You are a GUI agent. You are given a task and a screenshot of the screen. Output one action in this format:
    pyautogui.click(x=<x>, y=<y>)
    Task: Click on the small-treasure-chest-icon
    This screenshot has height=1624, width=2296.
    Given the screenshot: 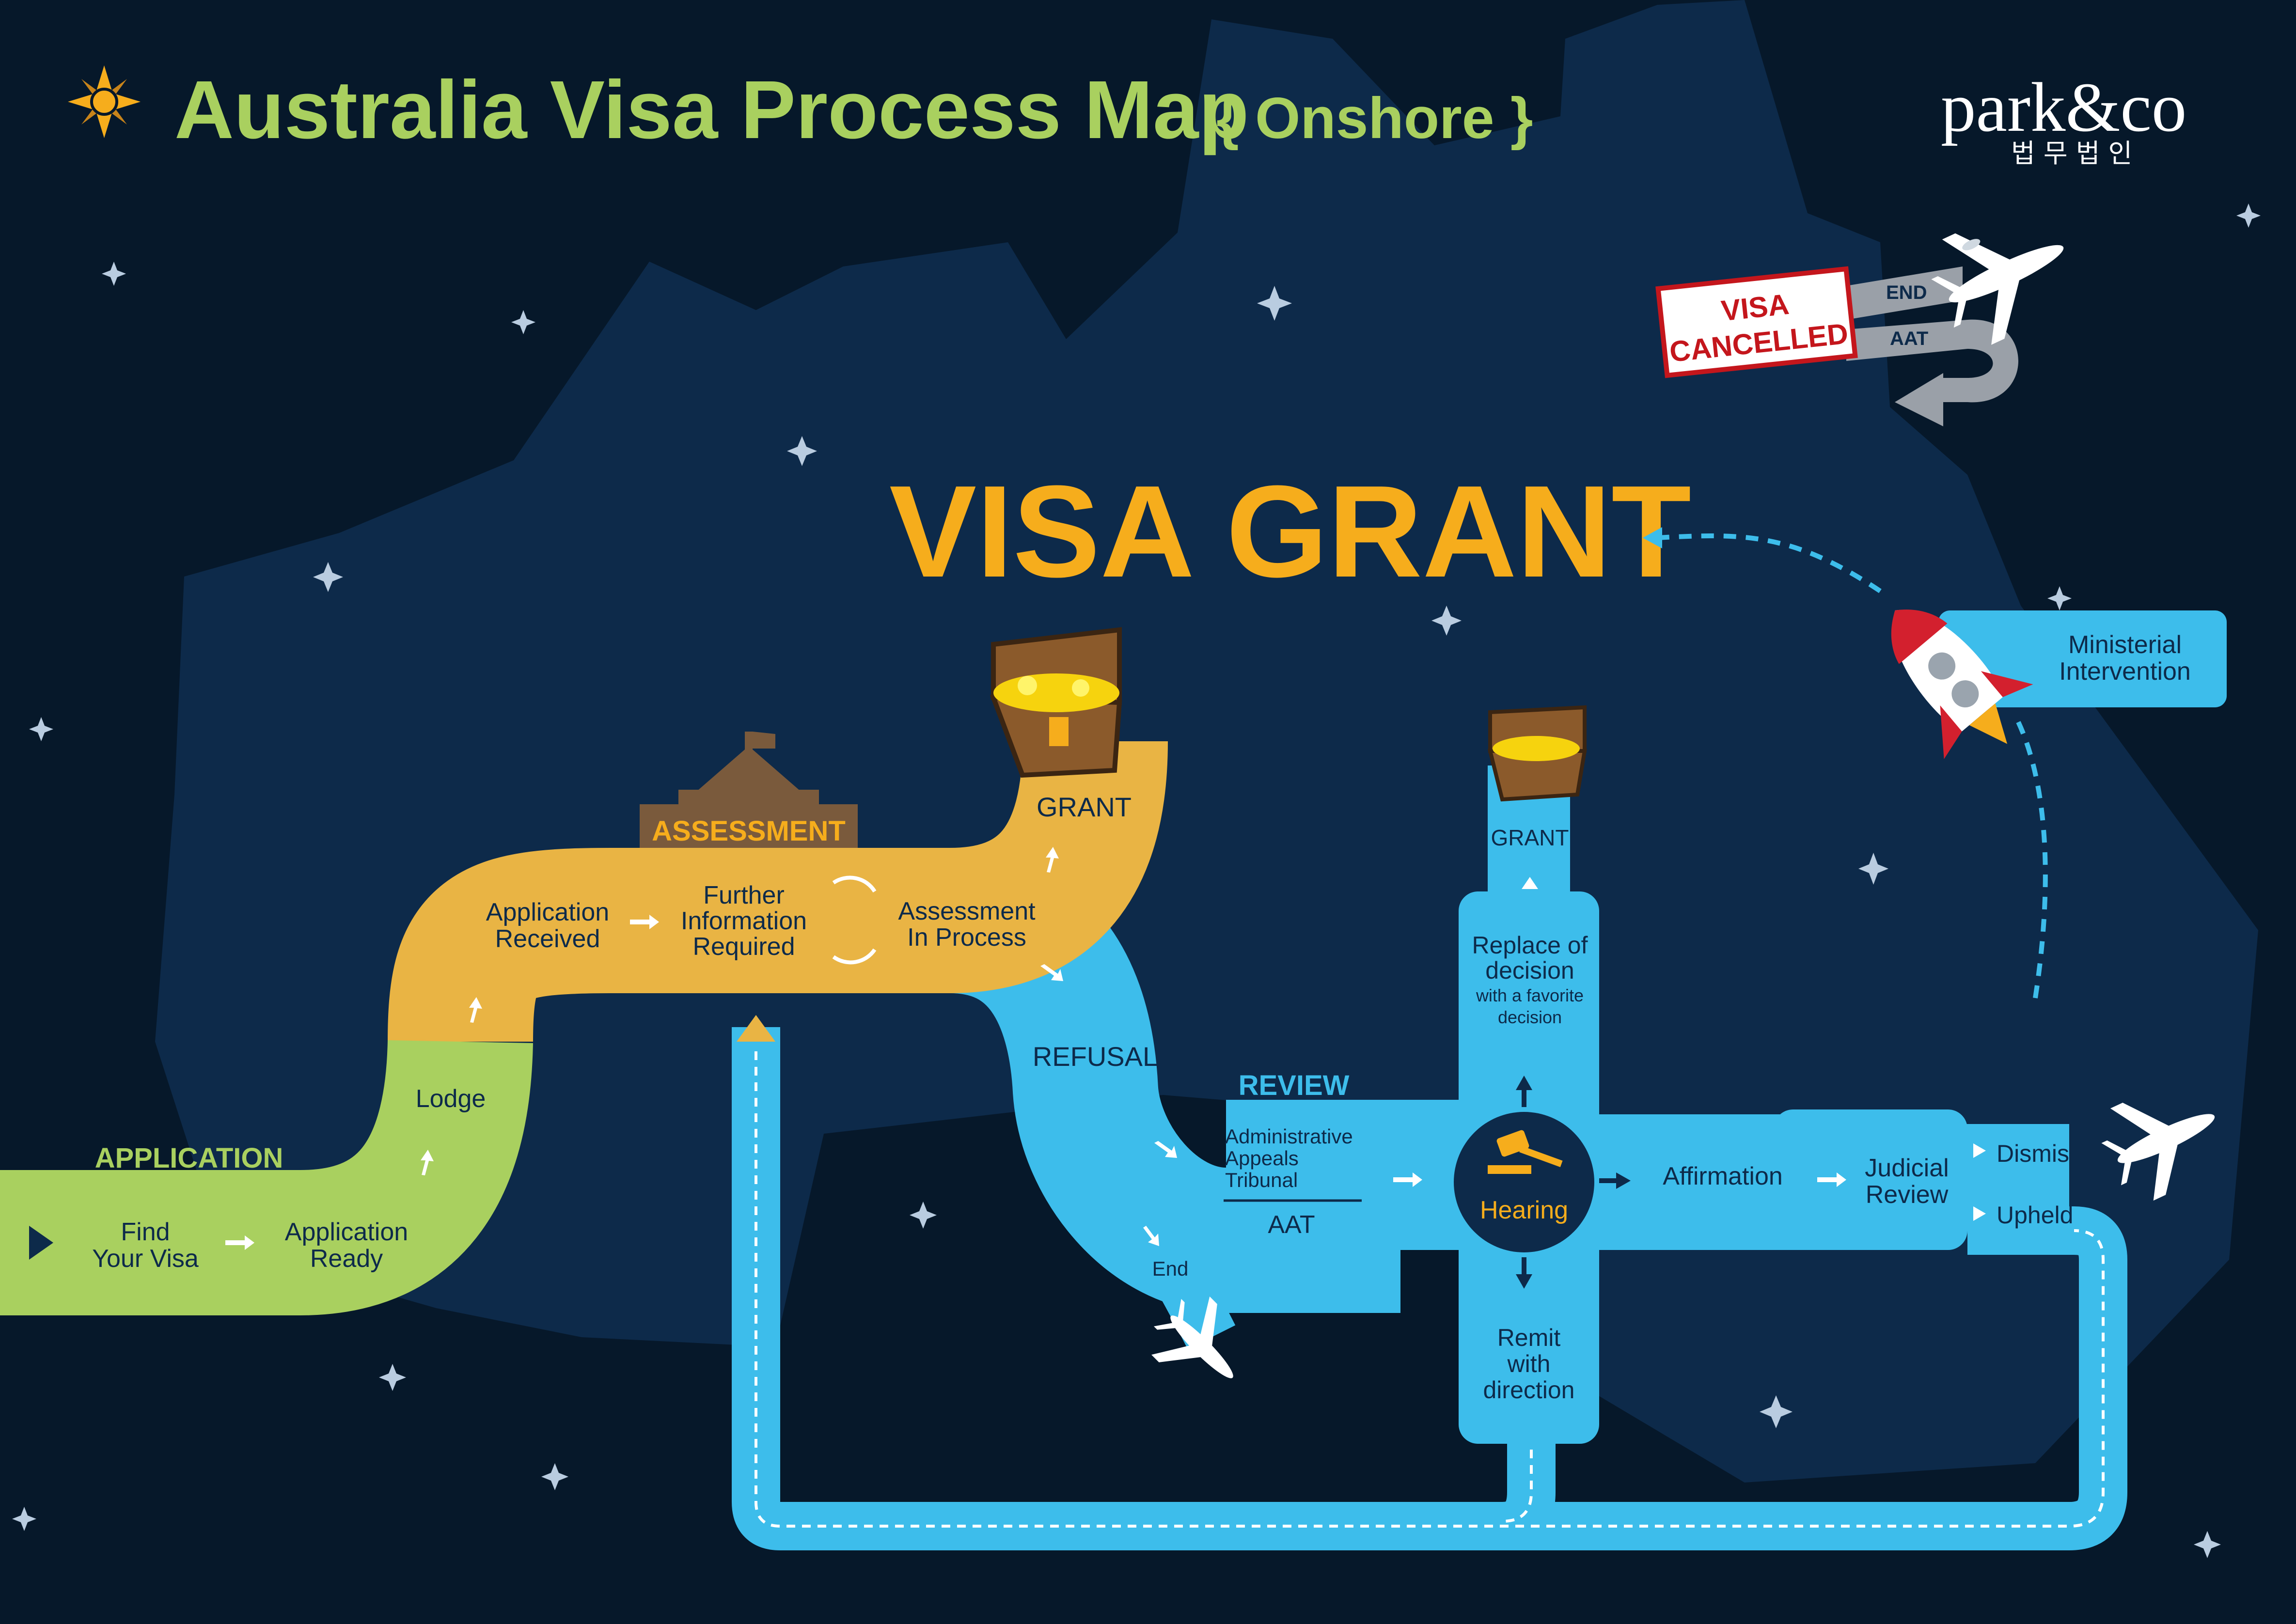 What is the action you would take?
    pyautogui.click(x=1537, y=753)
    